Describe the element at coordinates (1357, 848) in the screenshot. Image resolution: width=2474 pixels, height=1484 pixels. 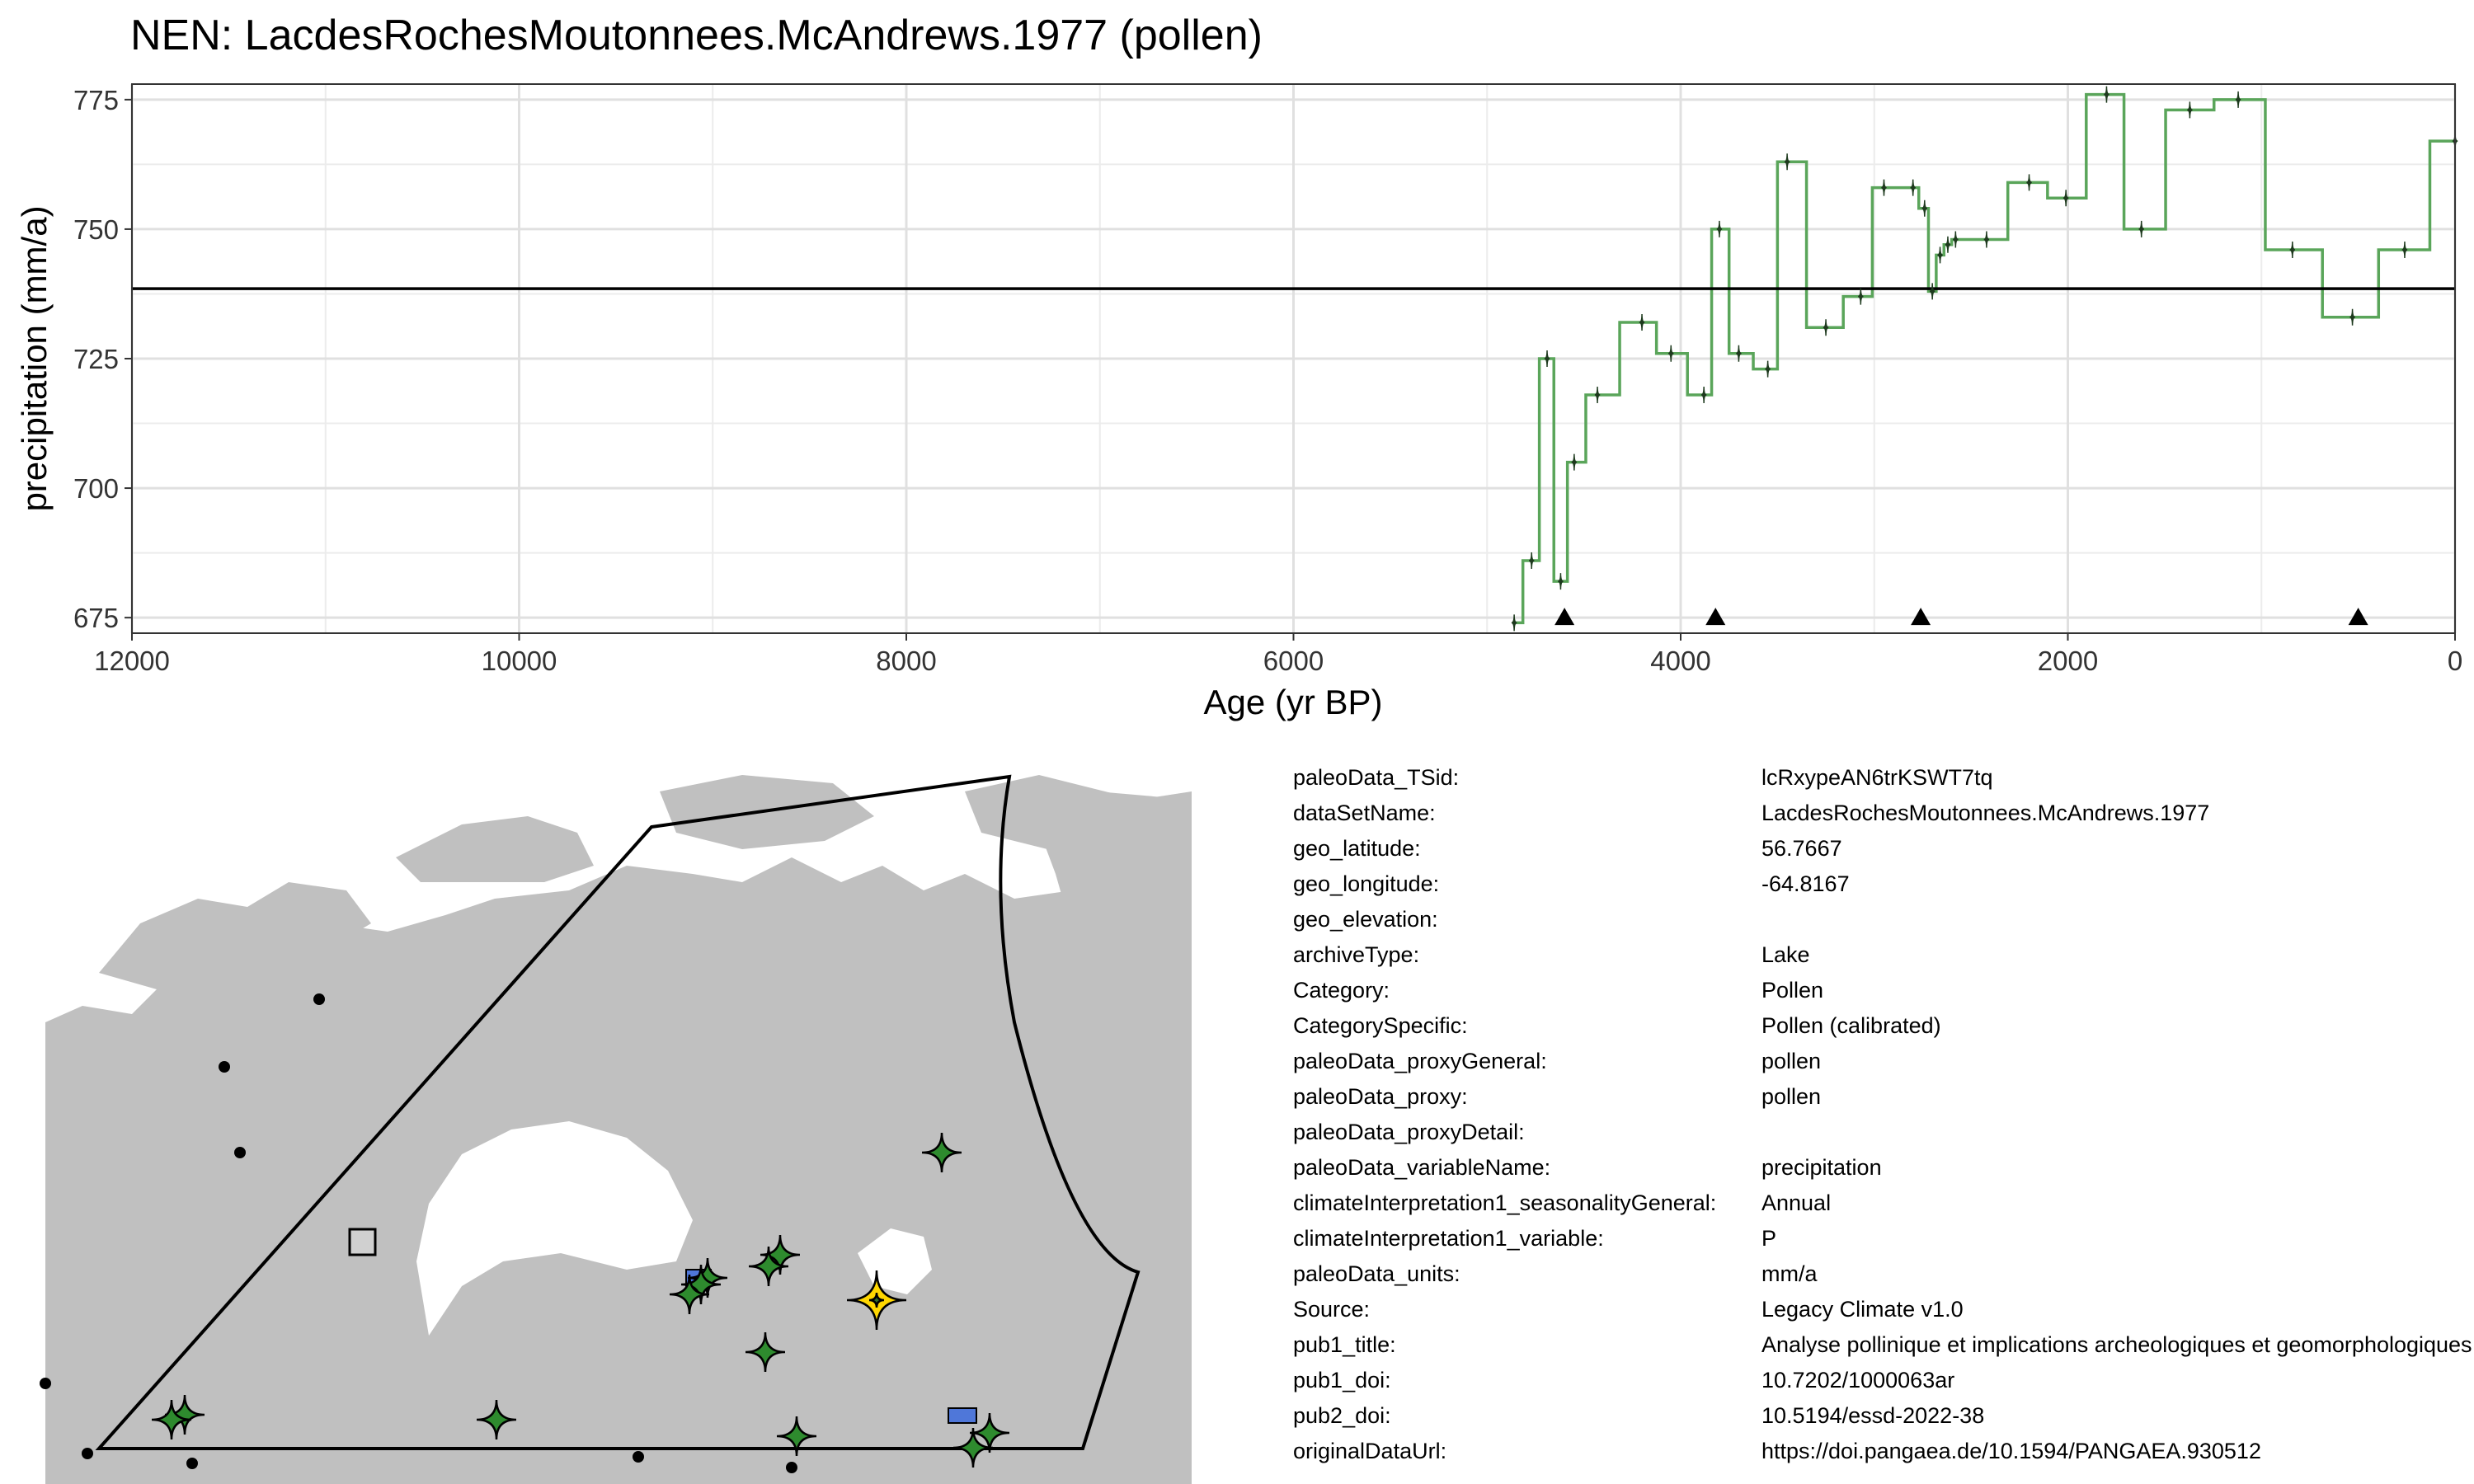
I see `metadata-key: geo_latitude:` at that location.